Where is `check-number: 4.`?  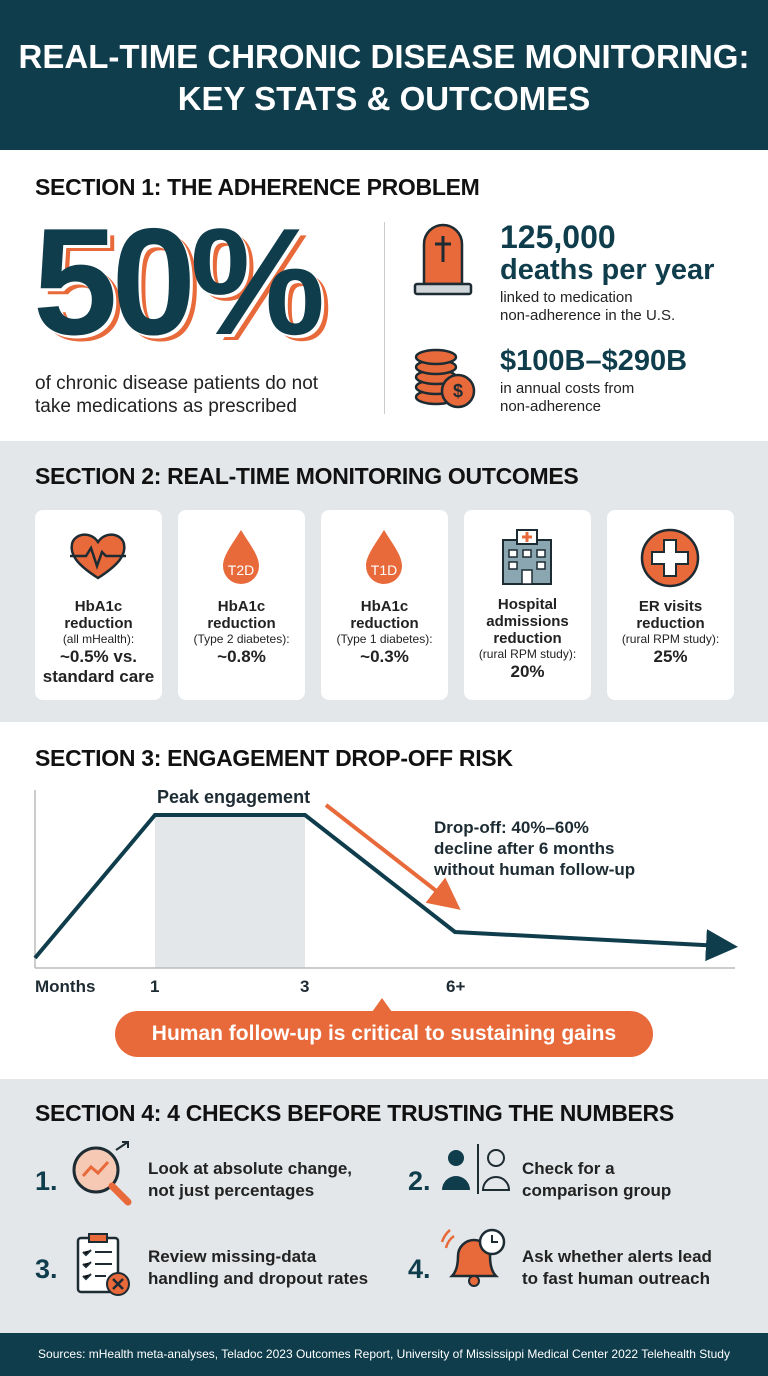
check-number: 4. is located at coordinates (419, 1269).